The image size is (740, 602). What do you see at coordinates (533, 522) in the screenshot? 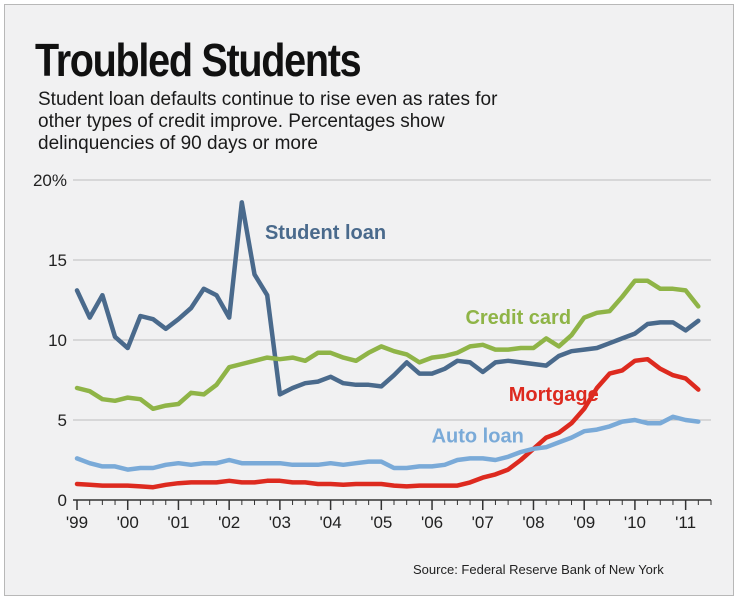
I see `x-tick-label: '08` at bounding box center [533, 522].